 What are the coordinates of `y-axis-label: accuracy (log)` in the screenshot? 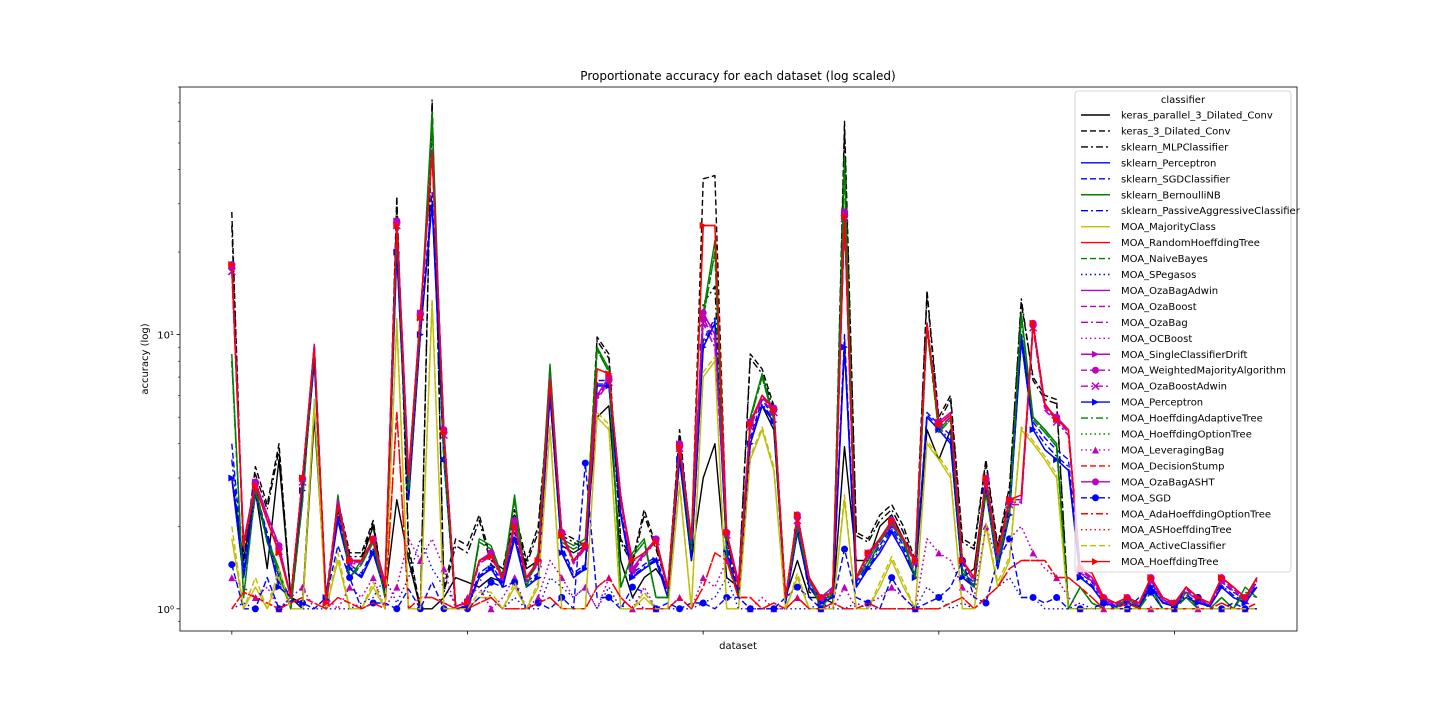 It's located at (145, 358).